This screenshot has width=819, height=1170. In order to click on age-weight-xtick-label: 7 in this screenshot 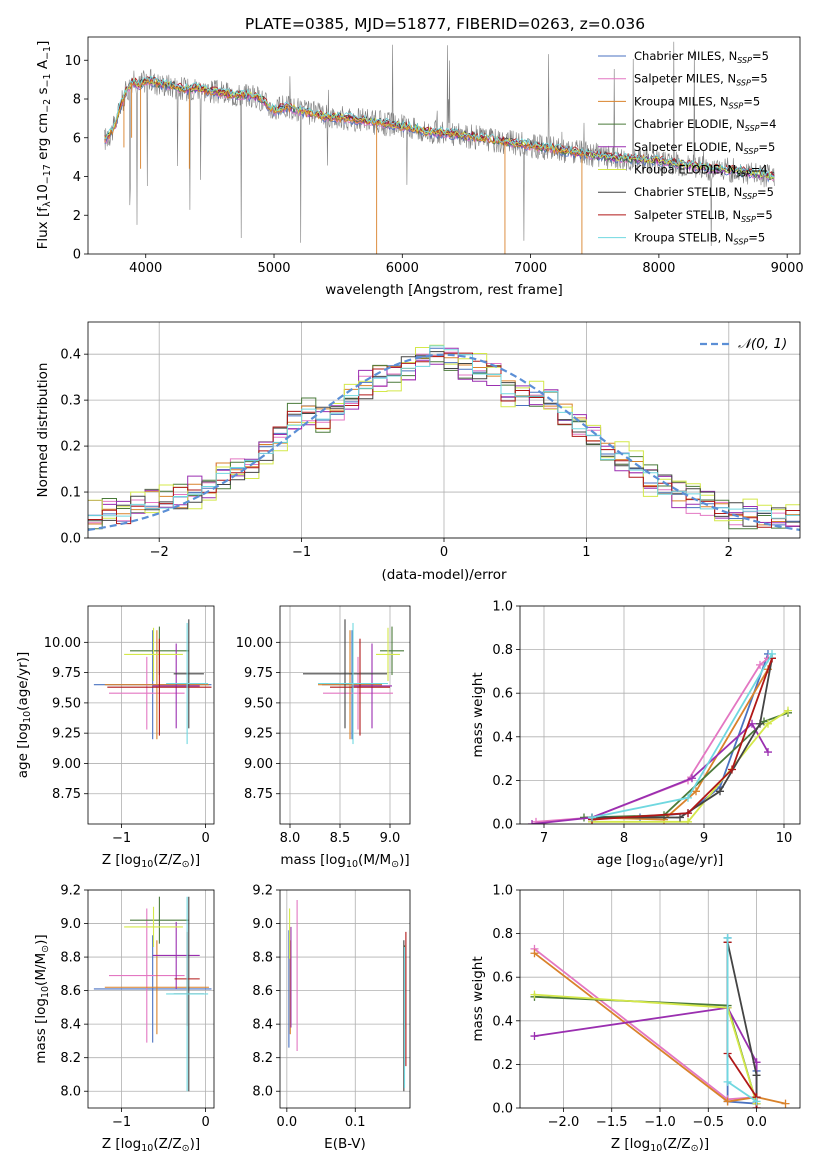, I will do `click(544, 838)`.